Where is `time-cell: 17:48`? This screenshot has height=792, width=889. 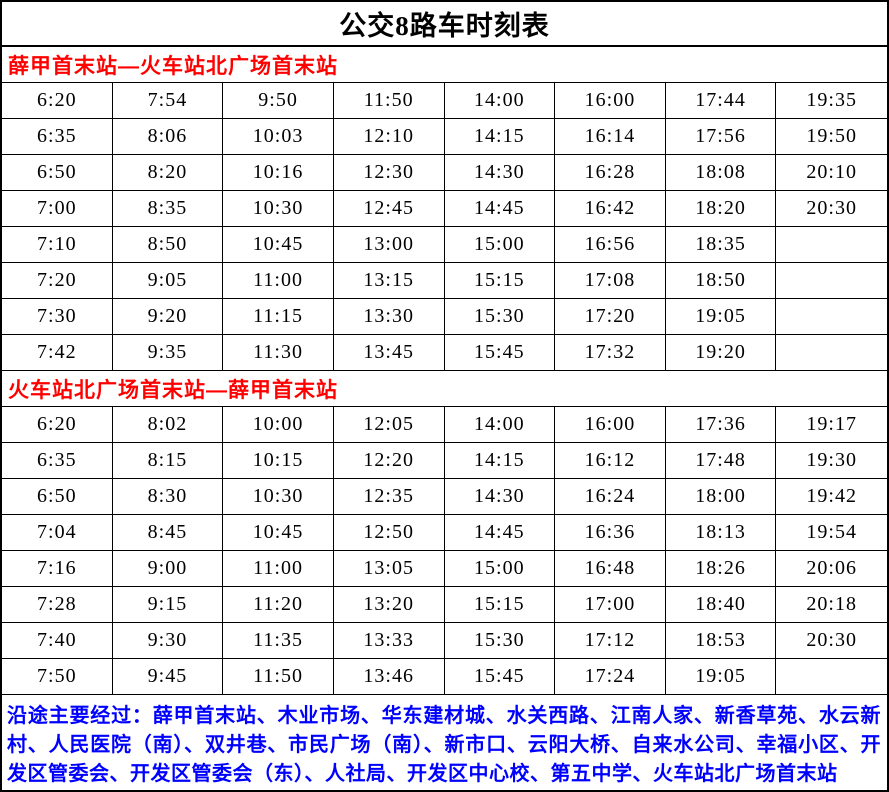 time-cell: 17:48 is located at coordinates (721, 461).